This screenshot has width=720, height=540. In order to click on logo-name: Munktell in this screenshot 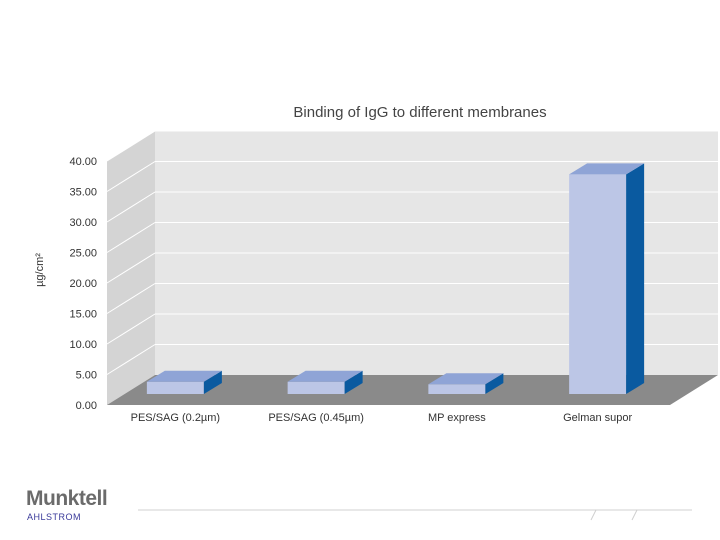, I will do `click(66, 498)`.